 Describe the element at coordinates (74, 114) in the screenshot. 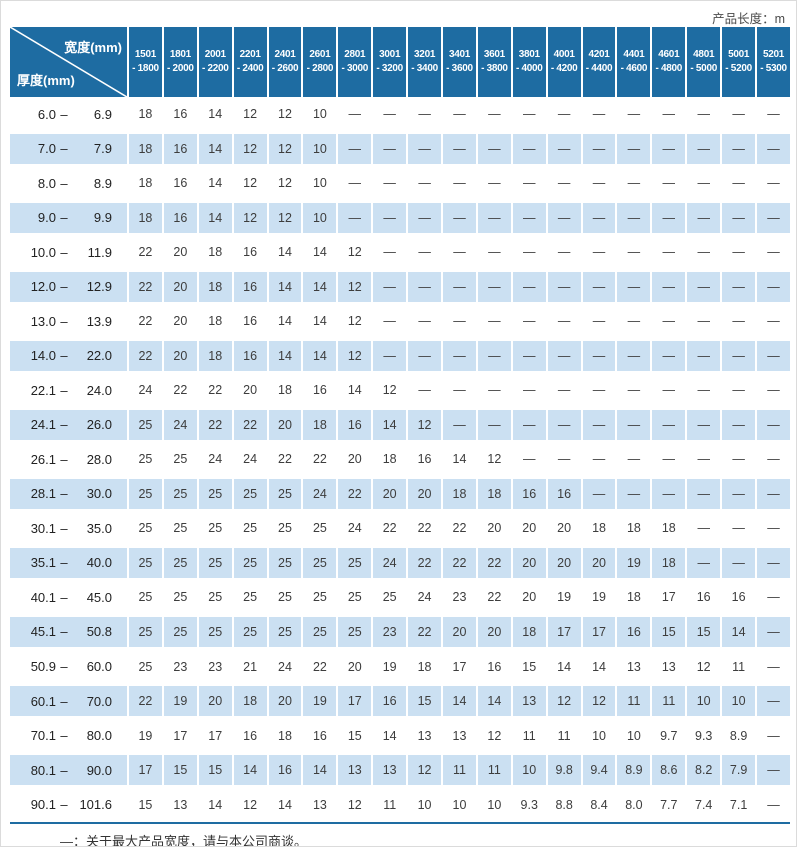

I see `row-header-thickness-range: 6.0–6.9` at that location.